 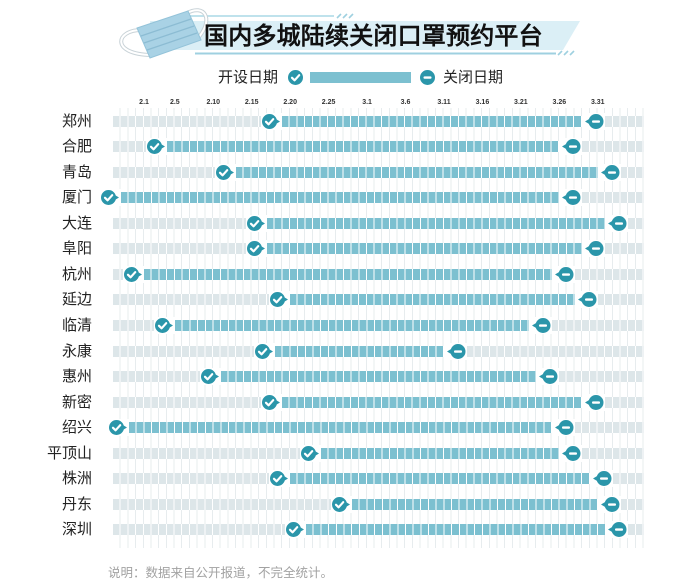 I want to click on row-label-city: 惠州, so click(x=76, y=376).